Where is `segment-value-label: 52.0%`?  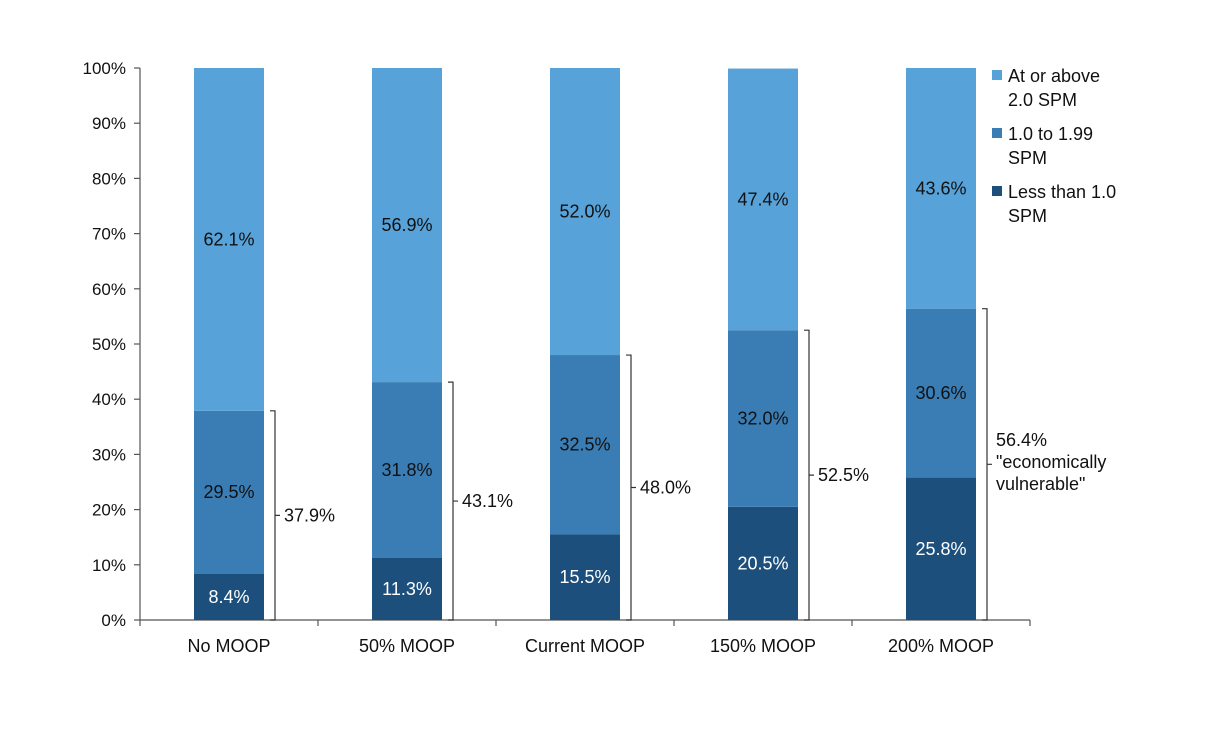 segment-value-label: 52.0% is located at coordinates (584, 212).